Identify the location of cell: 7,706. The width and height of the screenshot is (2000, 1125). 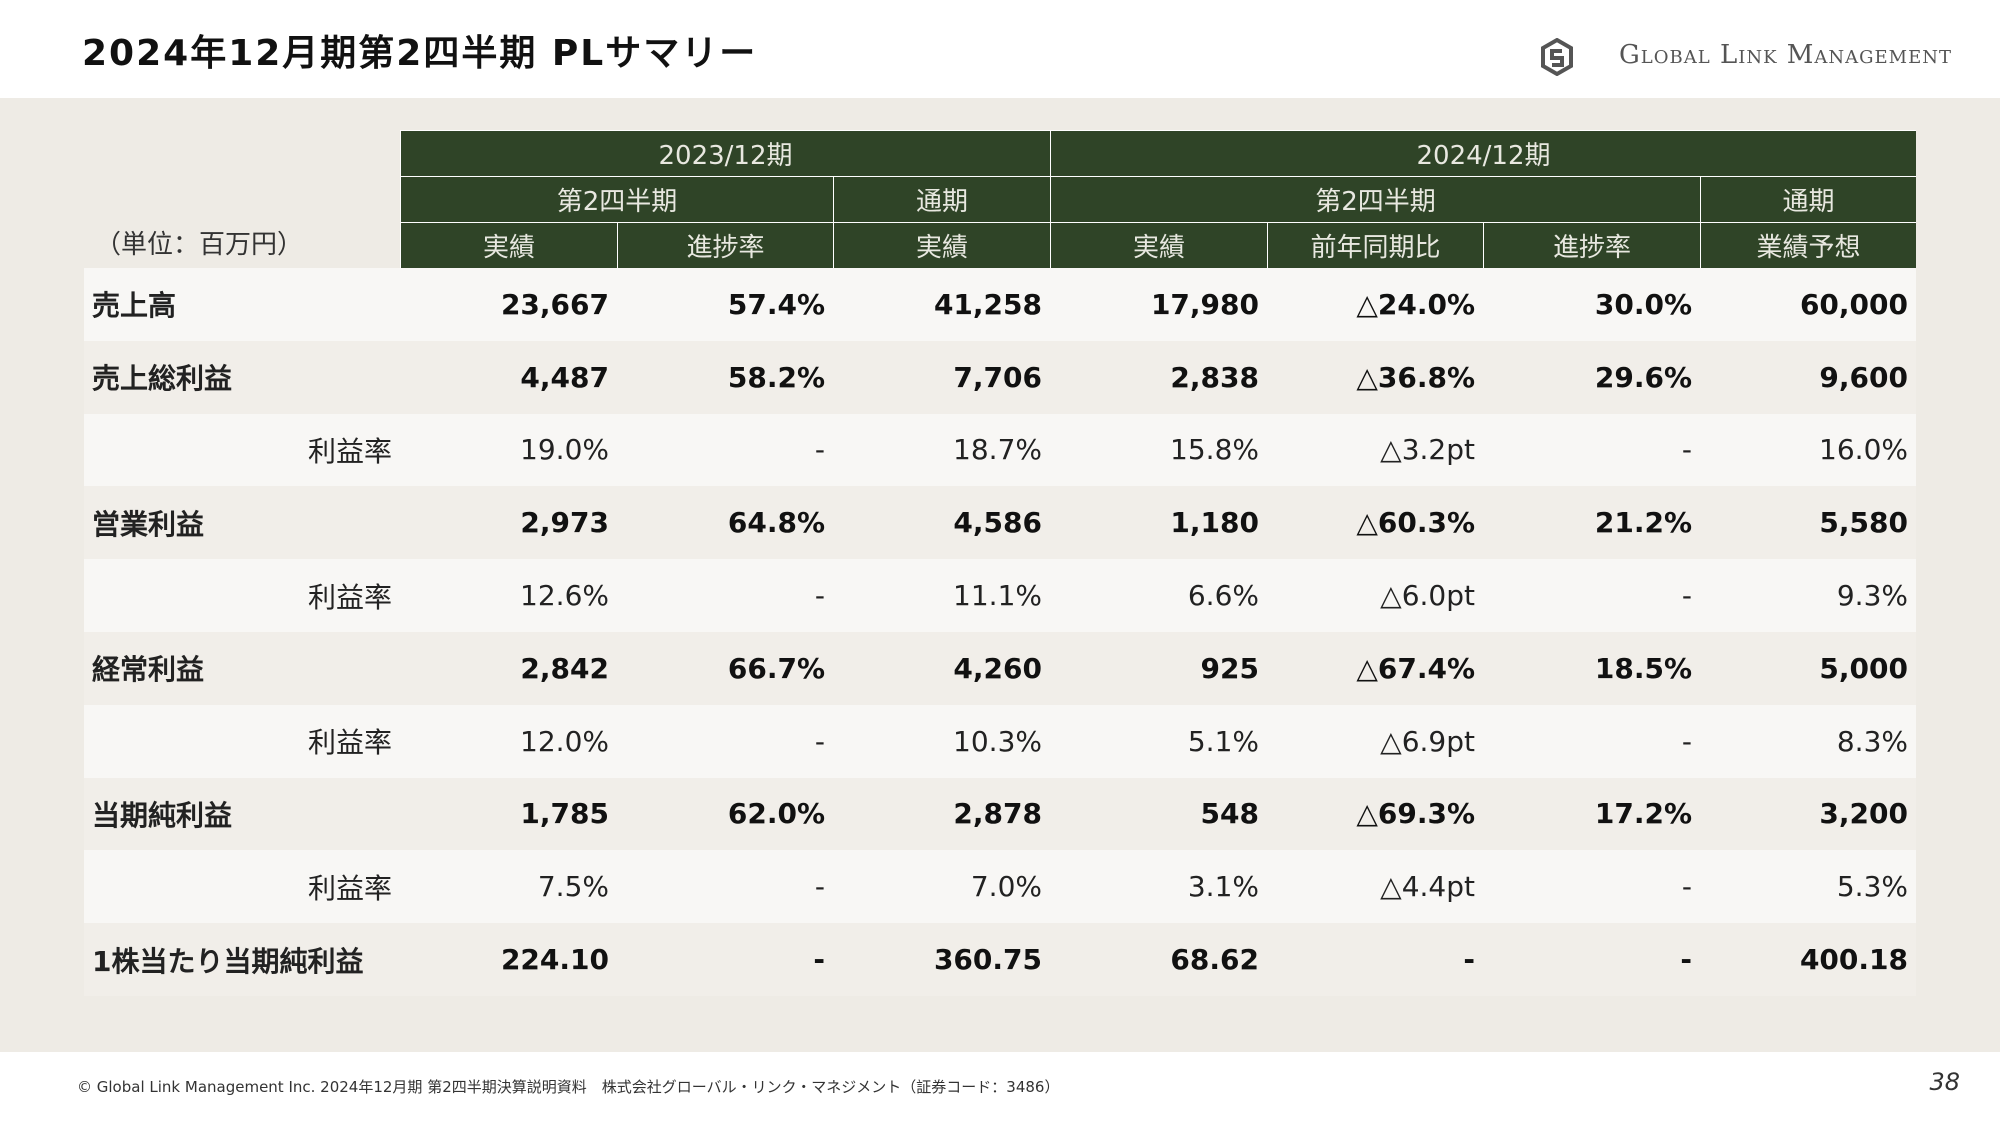
(997, 377).